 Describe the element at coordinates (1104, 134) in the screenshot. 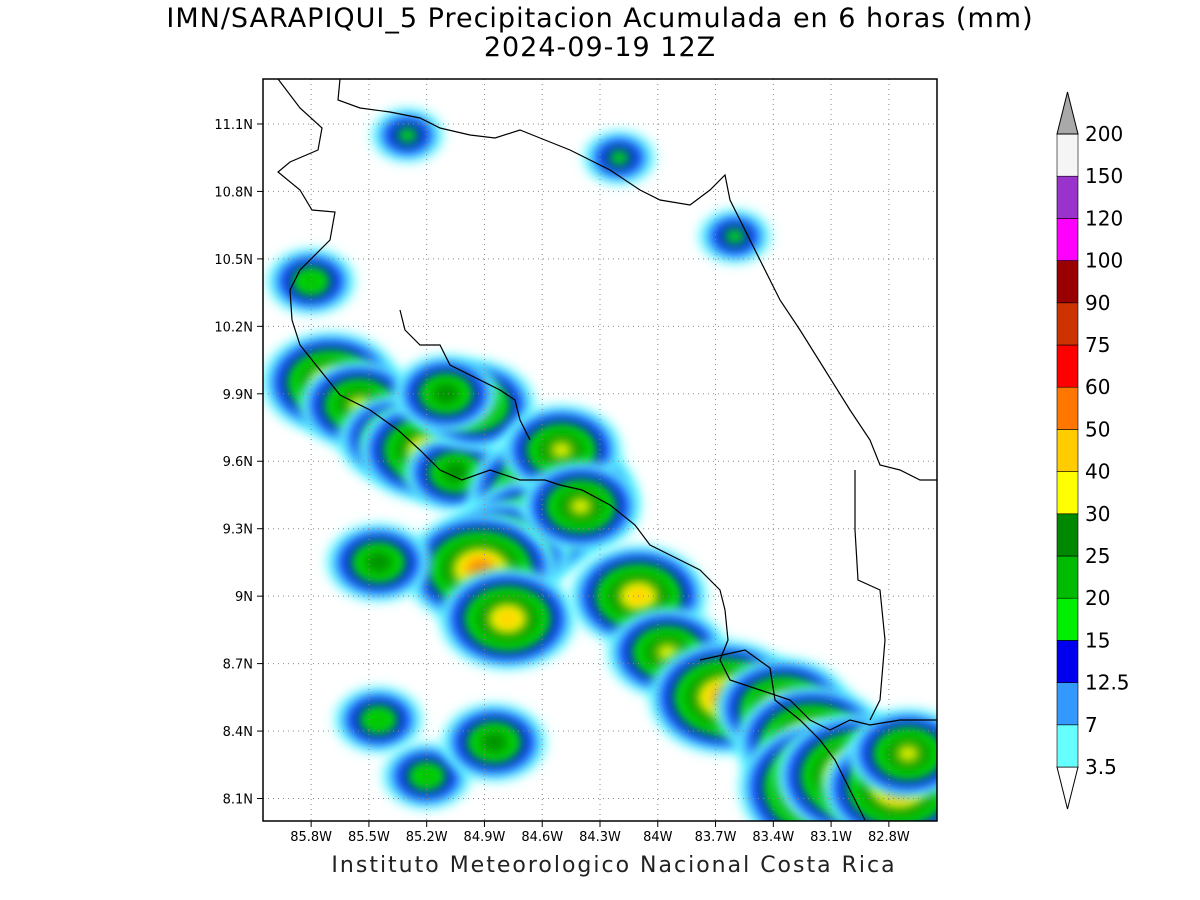

I see `colorbar-label: 200` at that location.